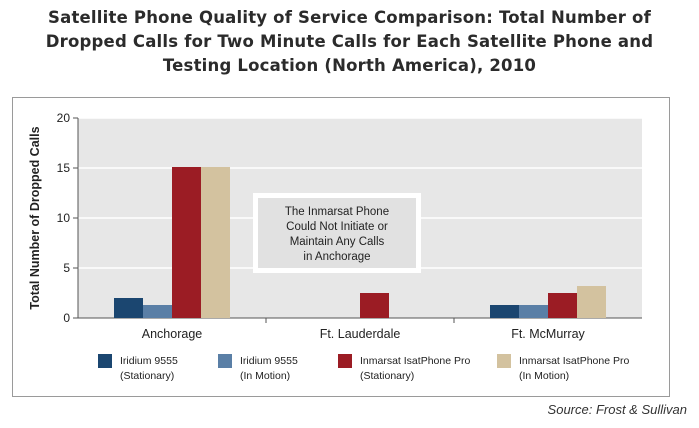  Describe the element at coordinates (337, 242) in the screenshot. I see `annotation-text: Maintain Any Calls` at that location.